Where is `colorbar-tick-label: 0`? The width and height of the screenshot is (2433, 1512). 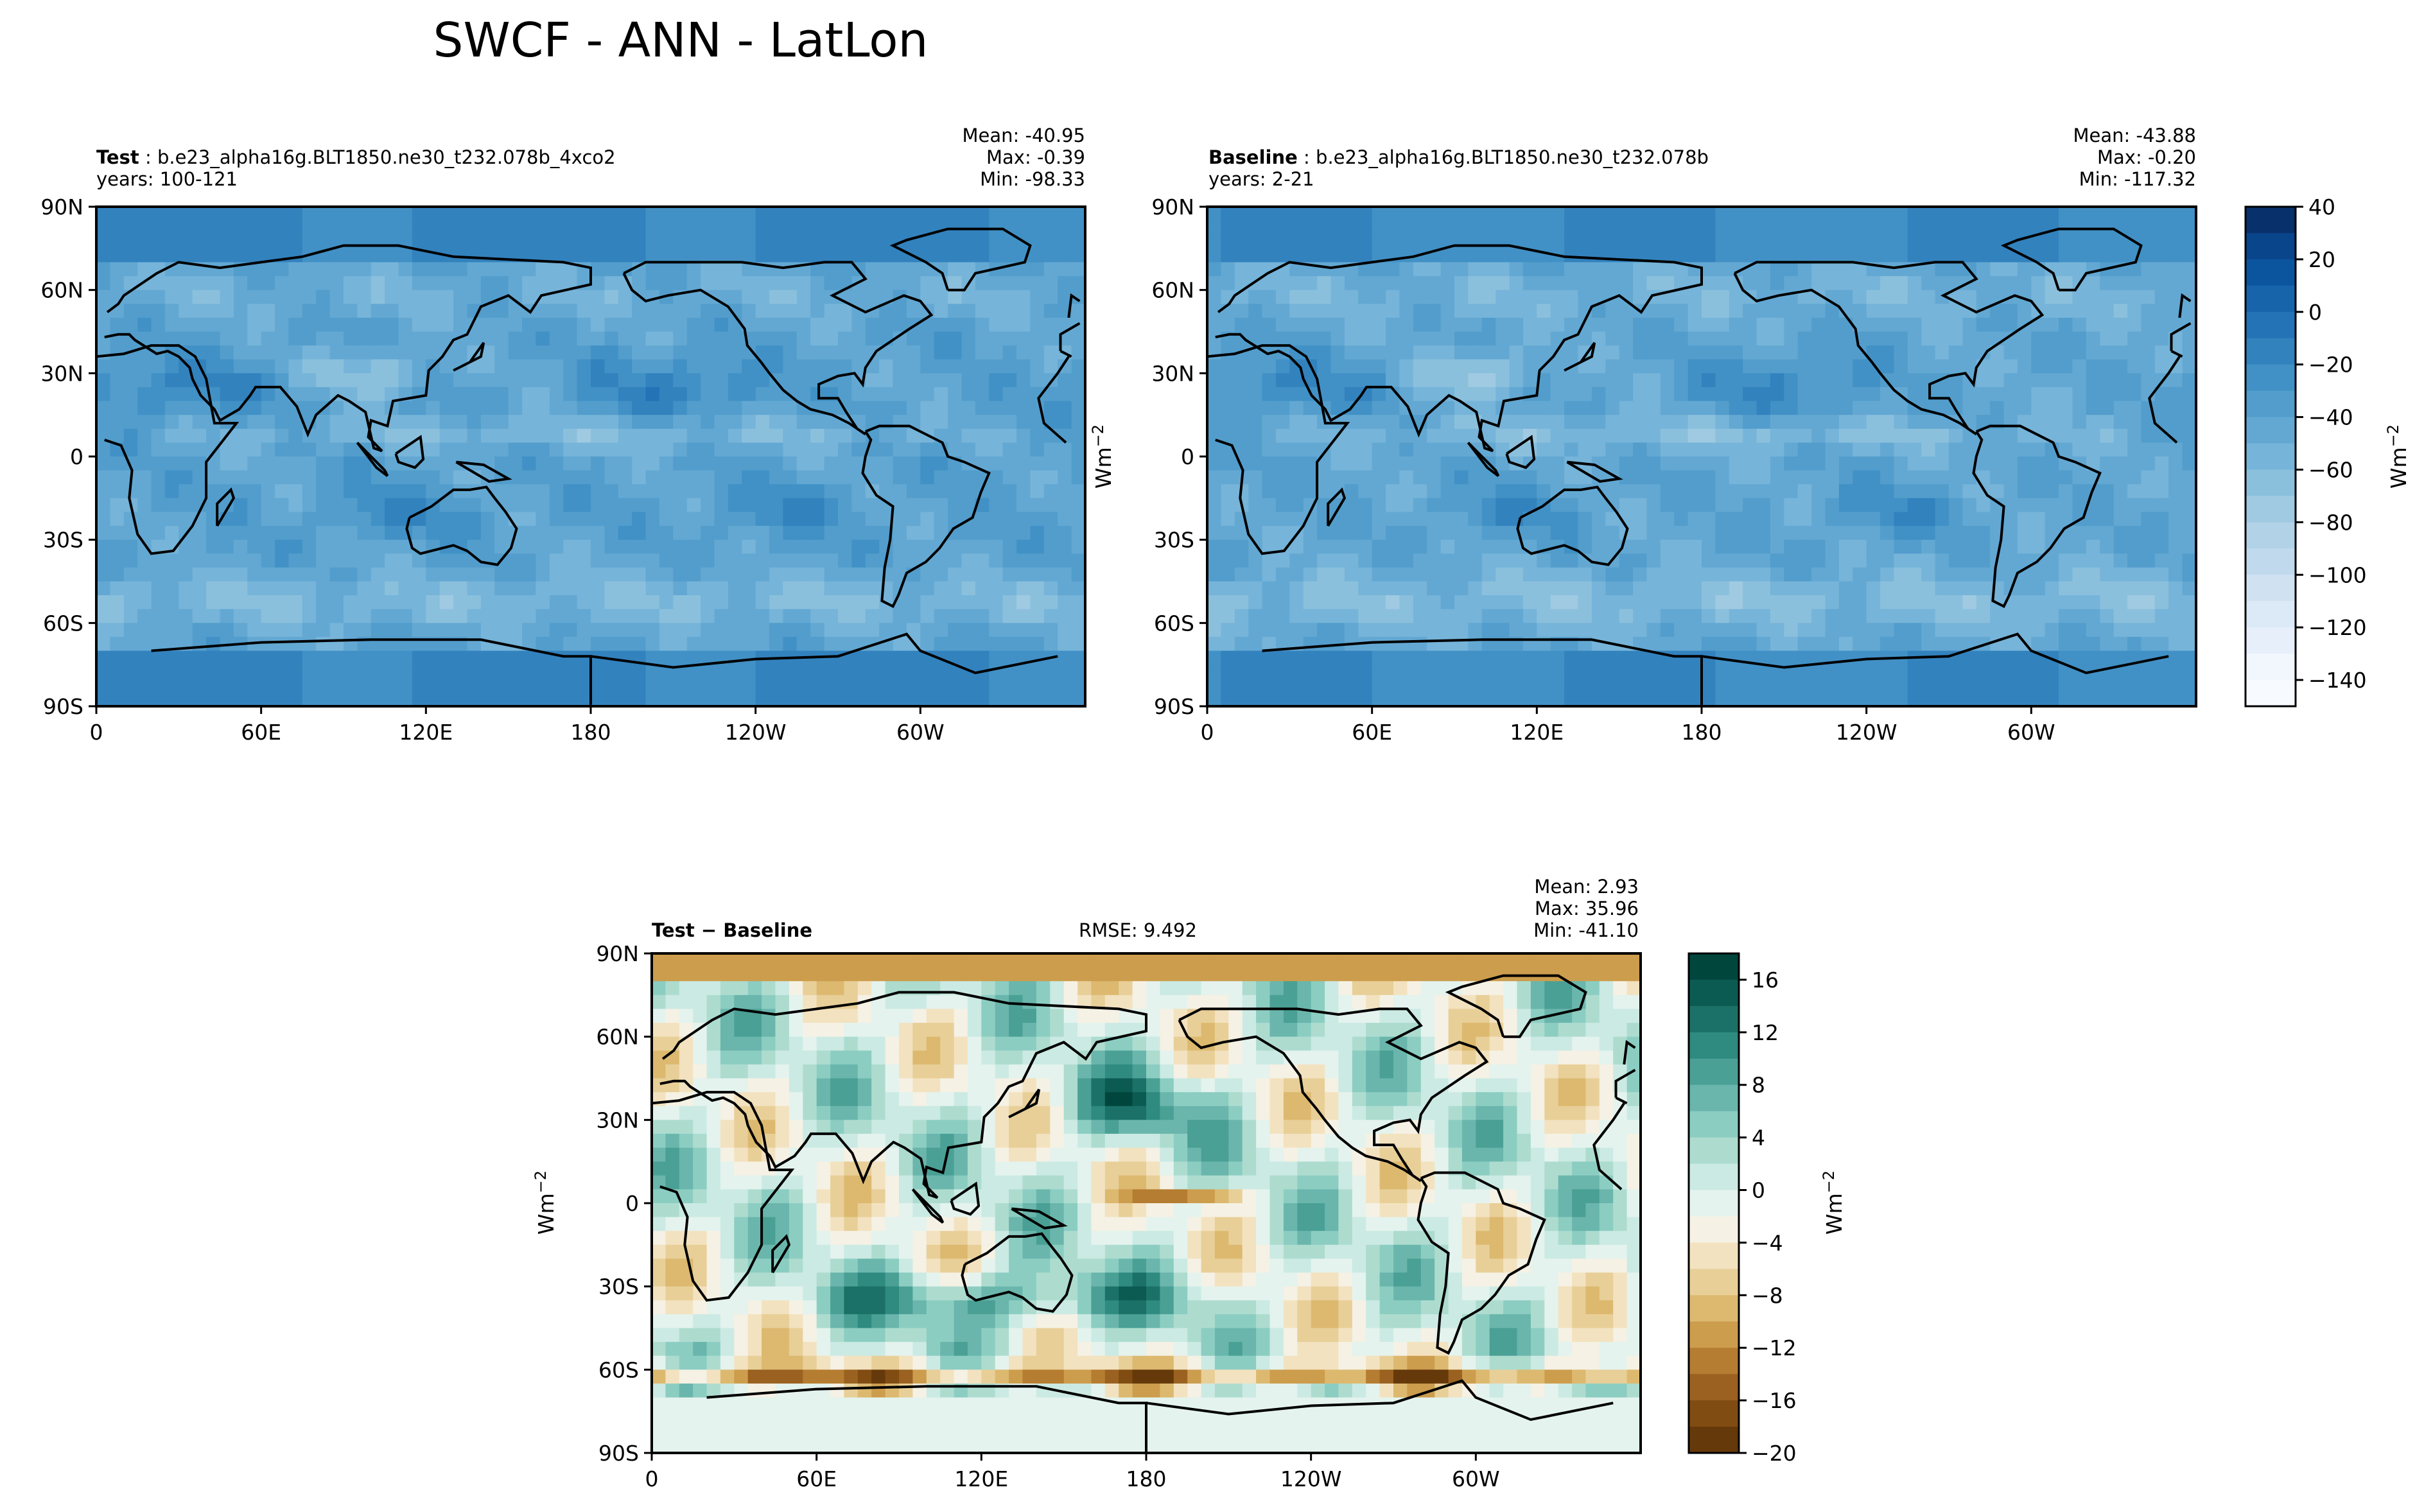 colorbar-tick-label: 0 is located at coordinates (1758, 1190).